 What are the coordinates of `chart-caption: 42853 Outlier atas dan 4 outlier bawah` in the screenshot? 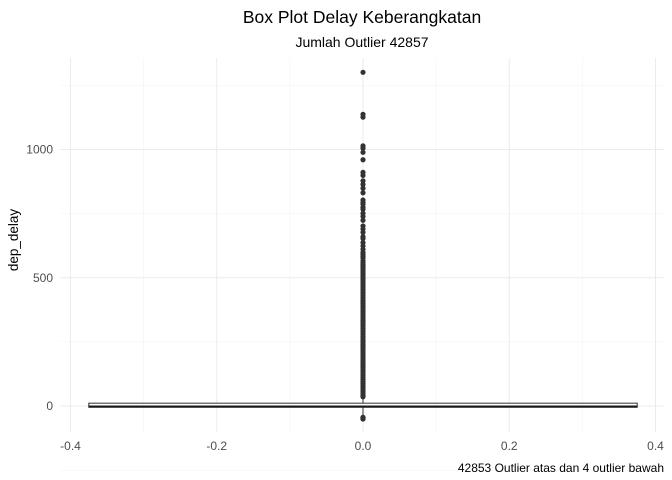 It's located at (561, 468).